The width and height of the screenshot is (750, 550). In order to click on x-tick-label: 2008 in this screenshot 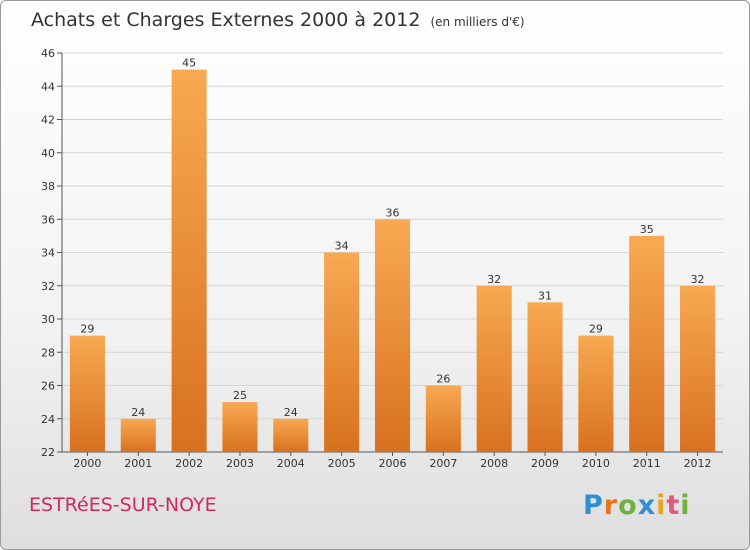, I will do `click(494, 463)`.